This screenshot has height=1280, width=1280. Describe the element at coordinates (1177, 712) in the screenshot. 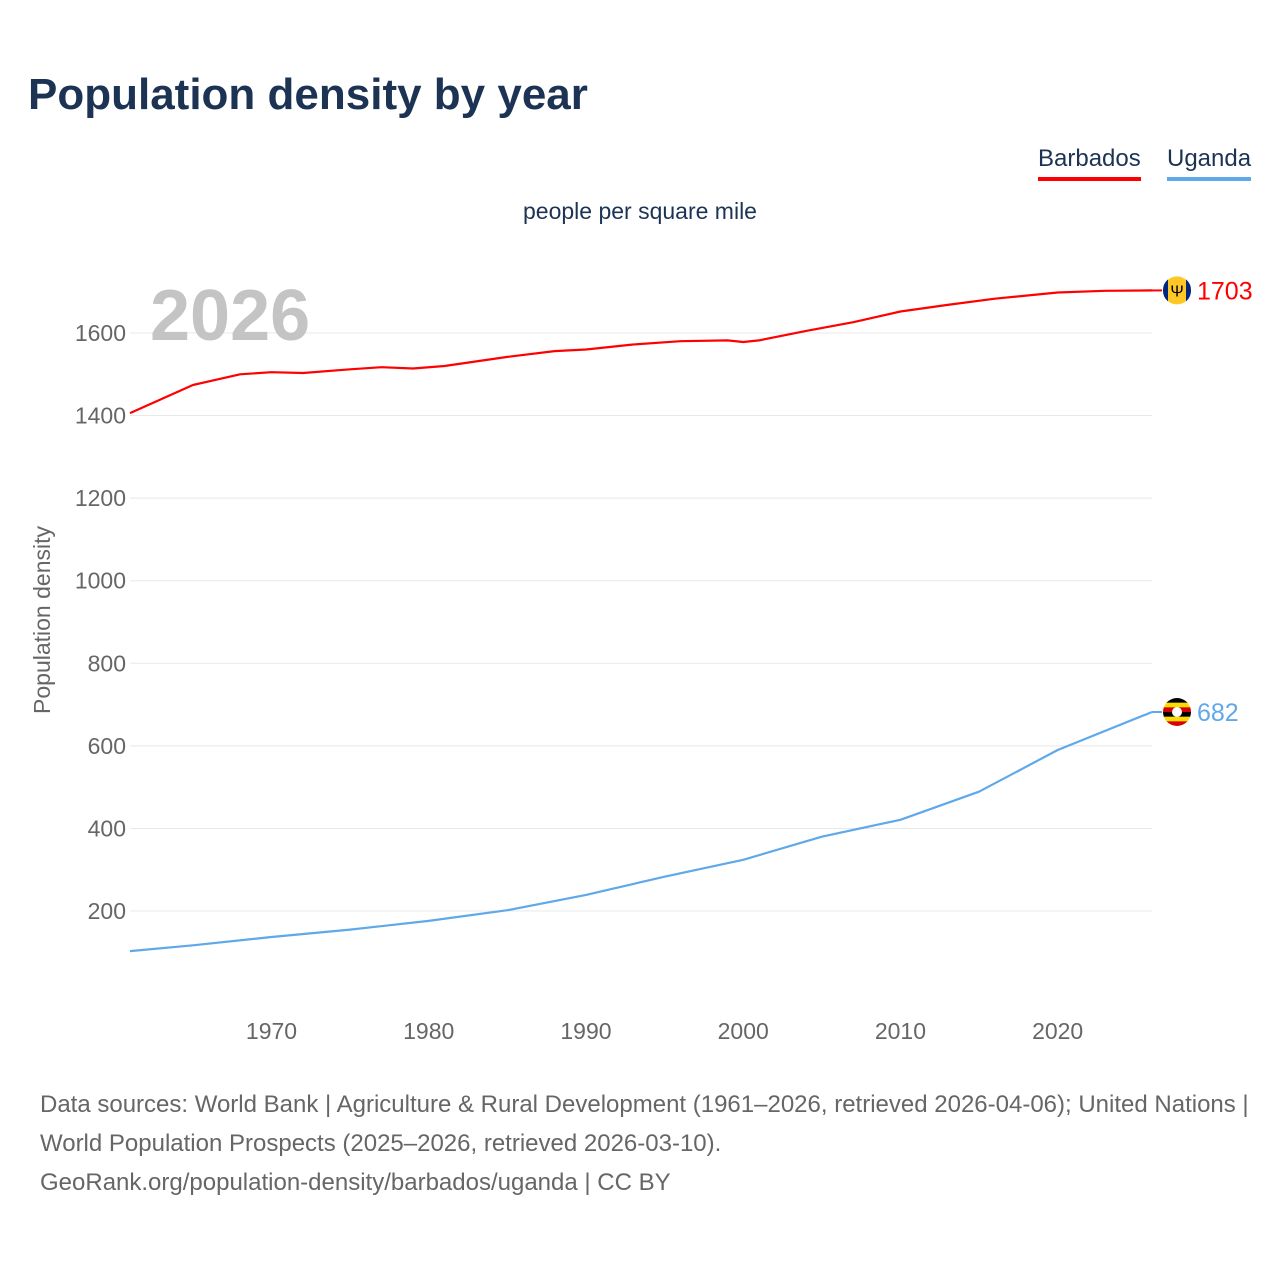

I see `uganda-flag-icon` at that location.